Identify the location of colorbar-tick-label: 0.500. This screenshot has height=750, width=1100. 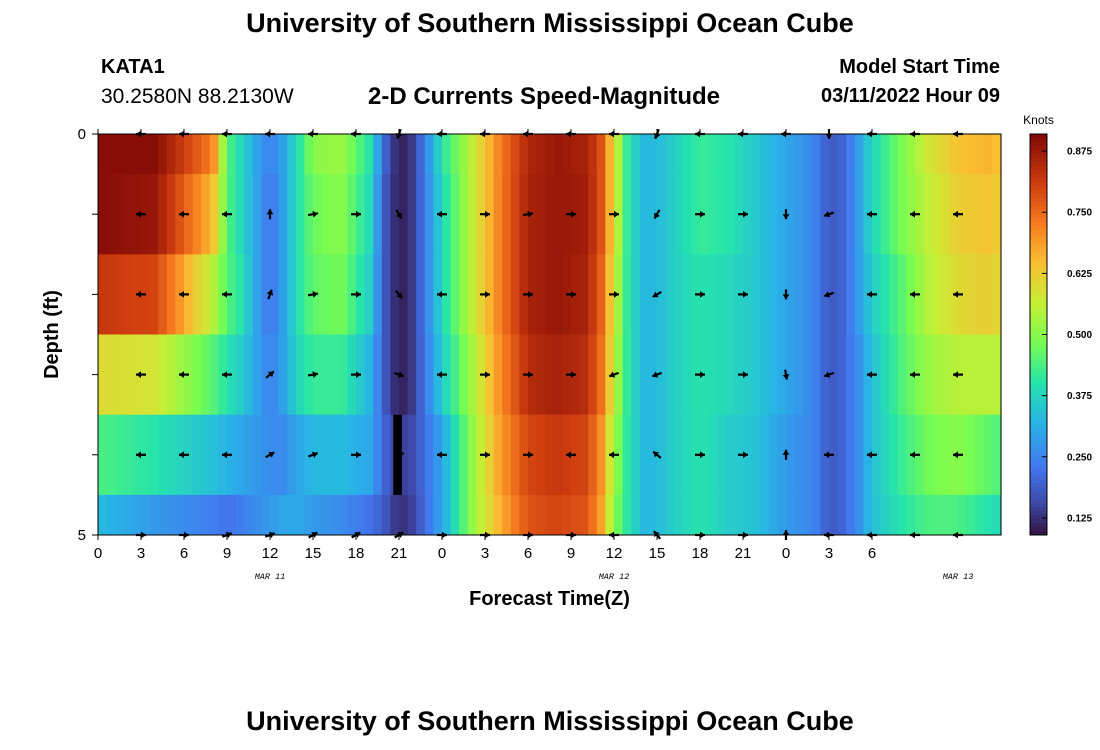
(1079, 335).